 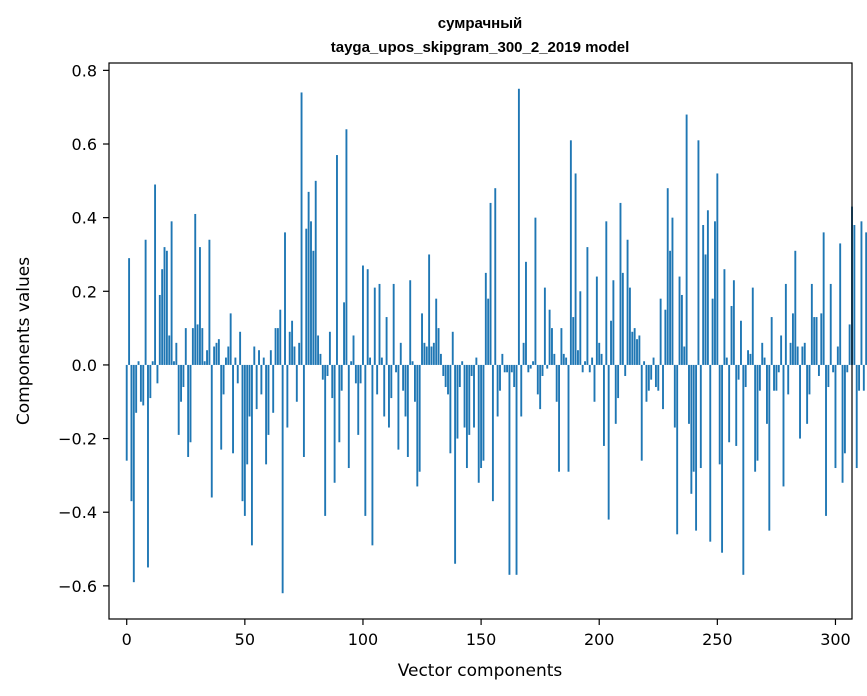 I want to click on x-tick-label-200: 200, so click(x=599, y=639).